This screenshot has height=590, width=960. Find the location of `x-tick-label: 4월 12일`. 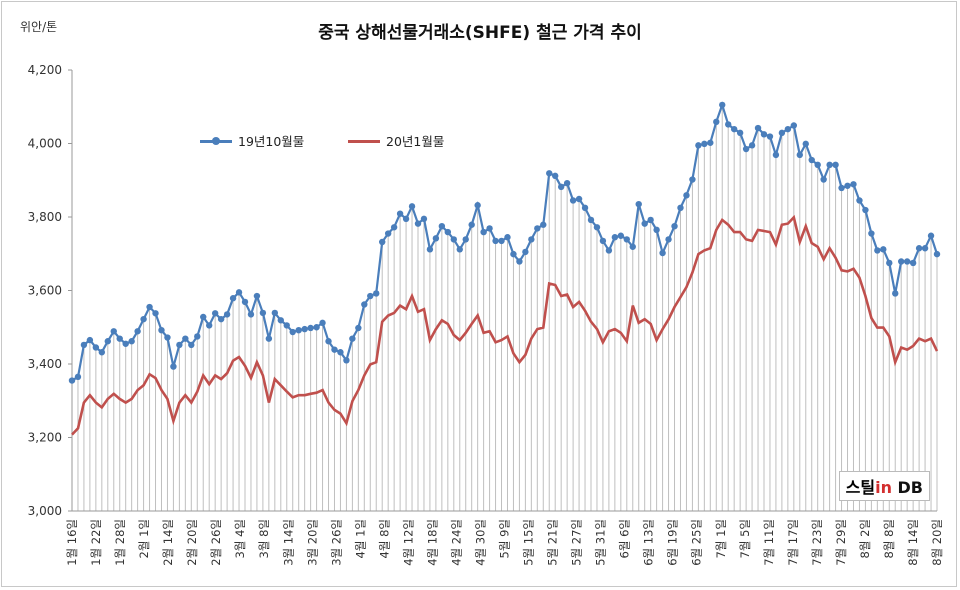

x-tick-label: 4월 12일 is located at coordinates (408, 542).